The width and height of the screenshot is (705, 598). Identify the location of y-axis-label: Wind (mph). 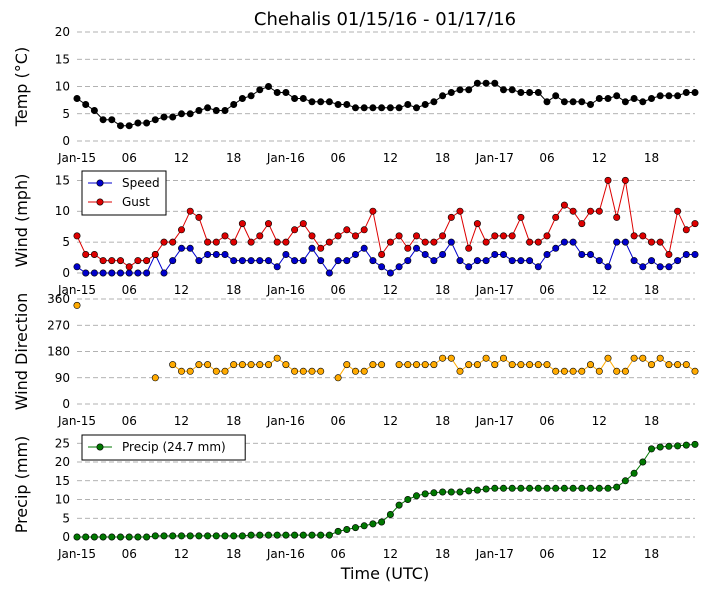
(21, 221).